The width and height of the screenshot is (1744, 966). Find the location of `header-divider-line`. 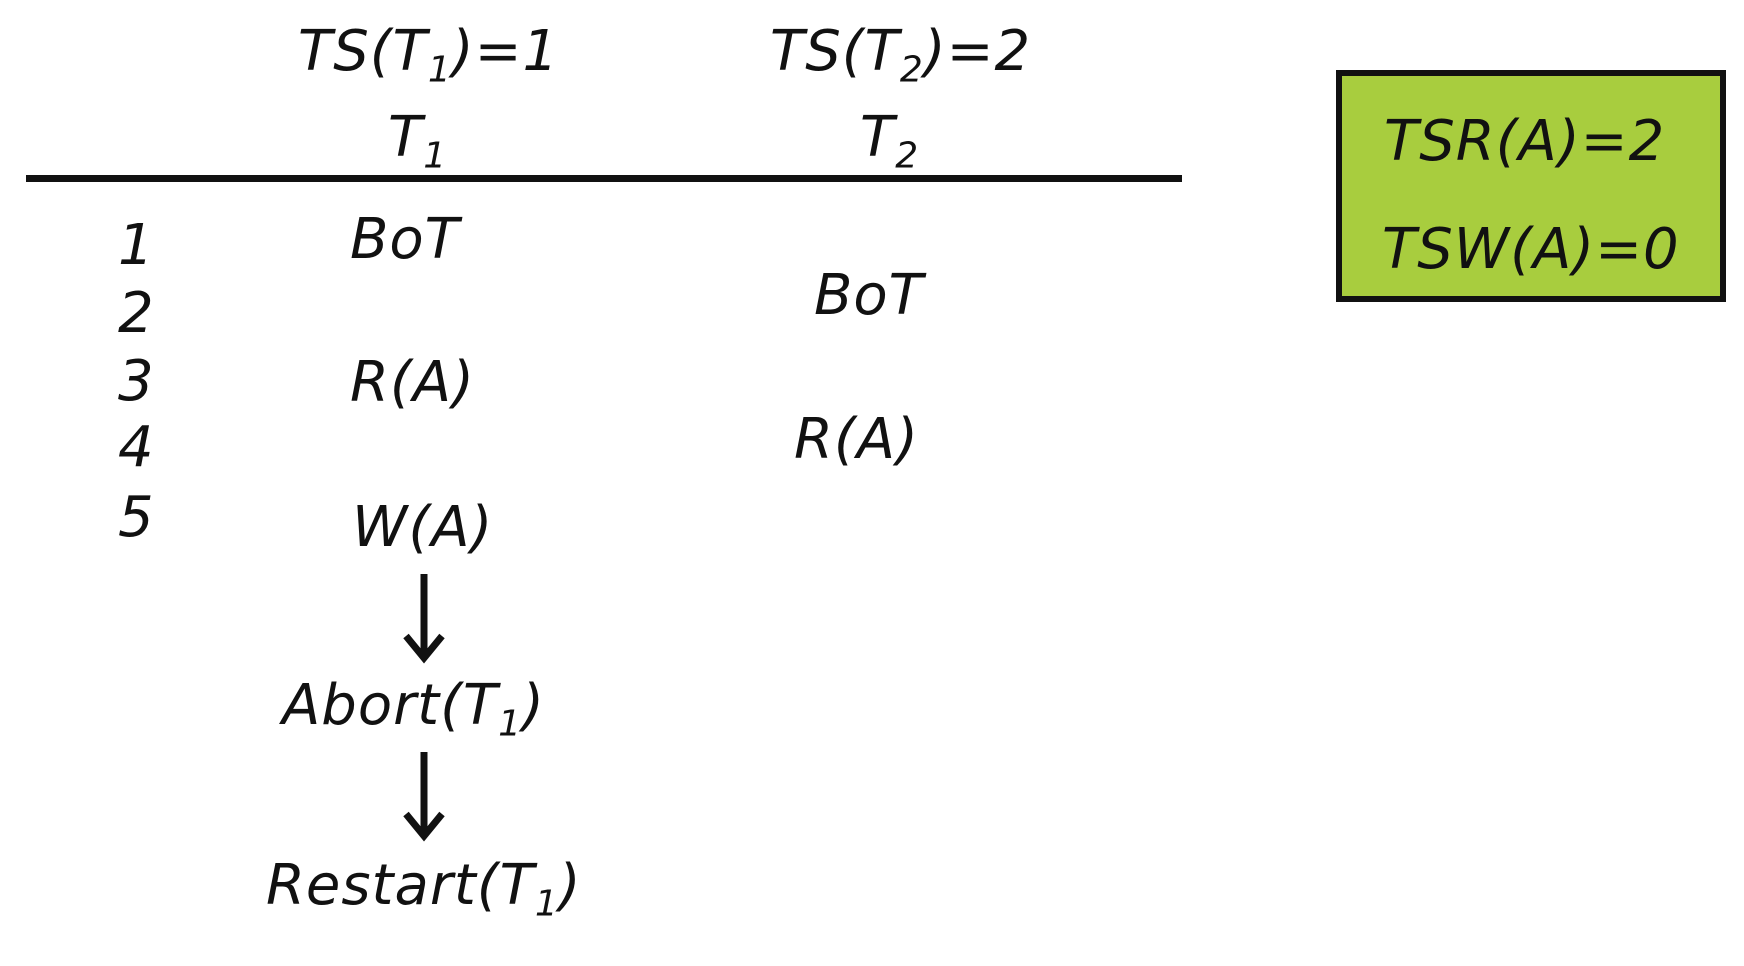

header-divider-line is located at coordinates (604, 178).